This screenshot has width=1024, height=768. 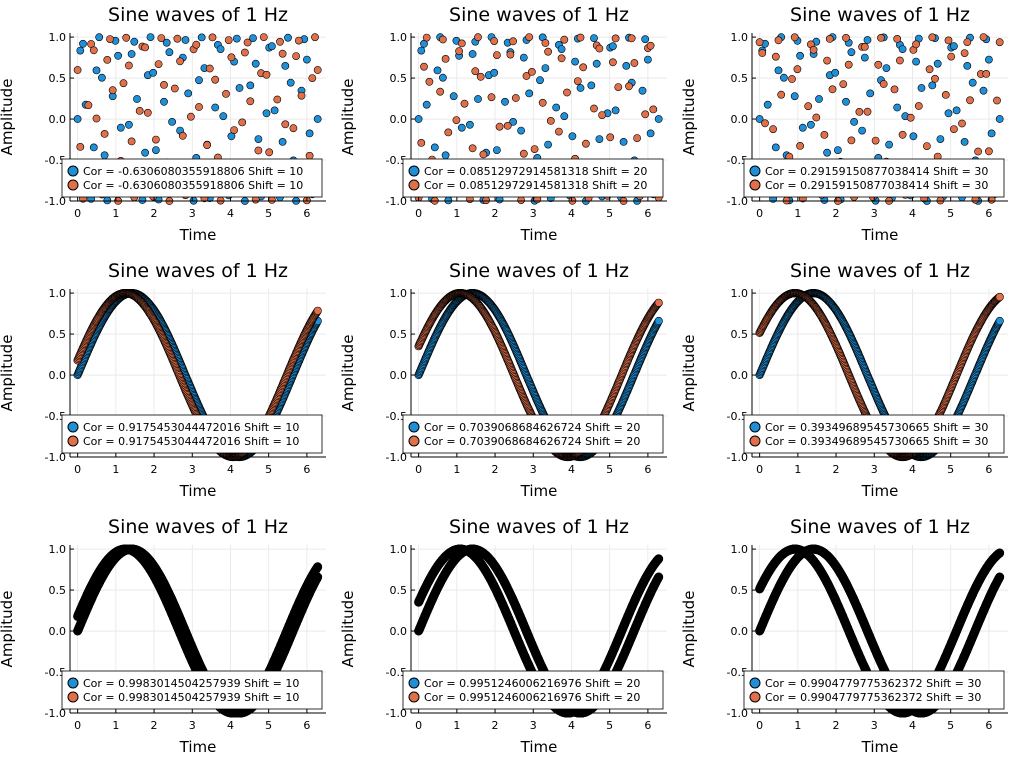 What do you see at coordinates (193, 185) in the screenshot?
I see `legend-label: Cor = -0.6306080355918806 Shift = 10` at bounding box center [193, 185].